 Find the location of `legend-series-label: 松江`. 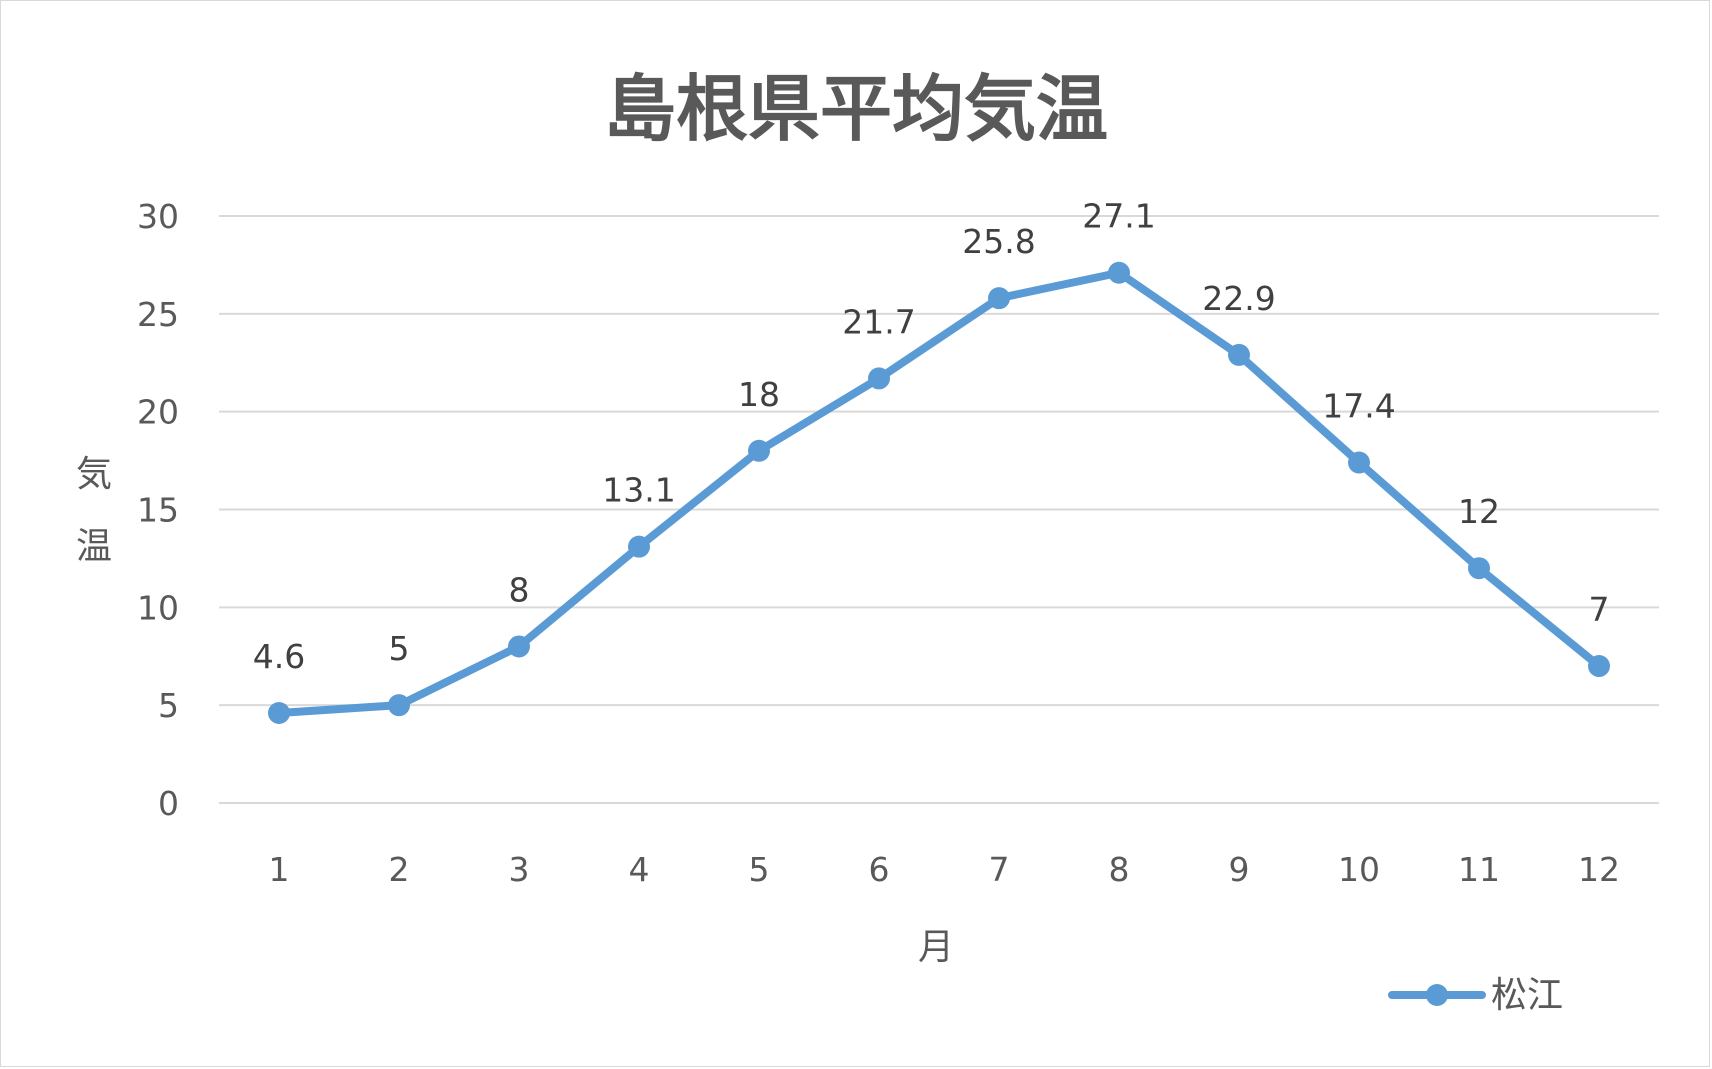

legend-series-label: 松江 is located at coordinates (1527, 995).